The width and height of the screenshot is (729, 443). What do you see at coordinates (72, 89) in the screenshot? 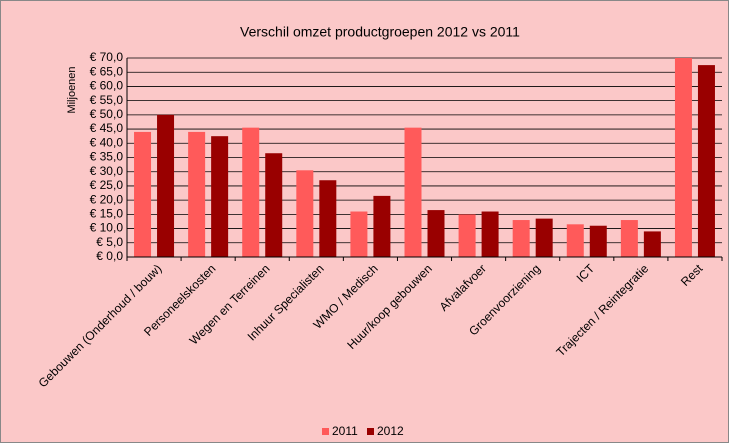
I see `y-axis-title: Miljoenen` at bounding box center [72, 89].